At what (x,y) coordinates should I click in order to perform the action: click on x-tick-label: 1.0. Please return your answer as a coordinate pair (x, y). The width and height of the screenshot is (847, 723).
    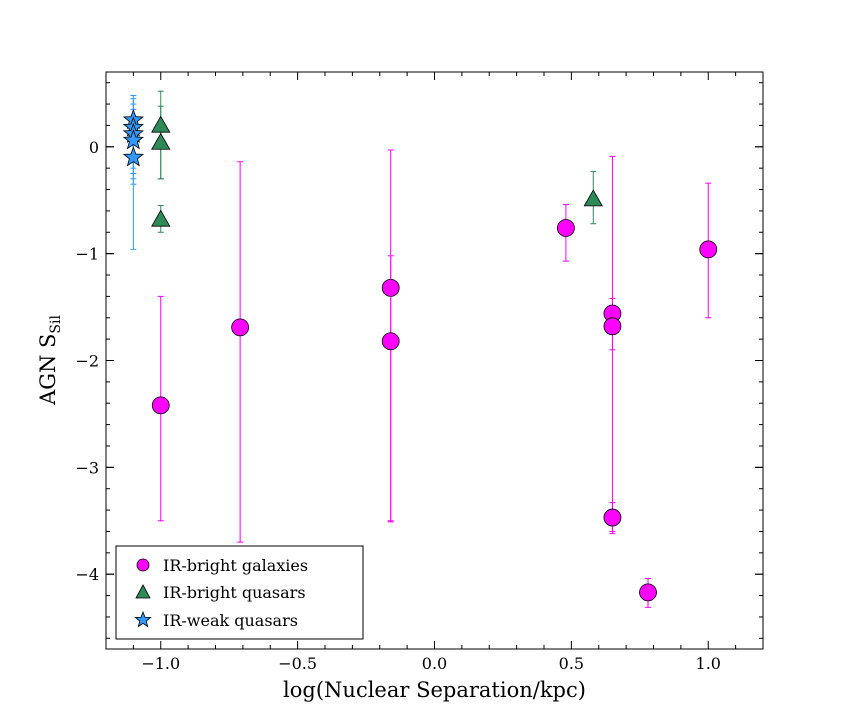
    Looking at the image, I should click on (708, 663).